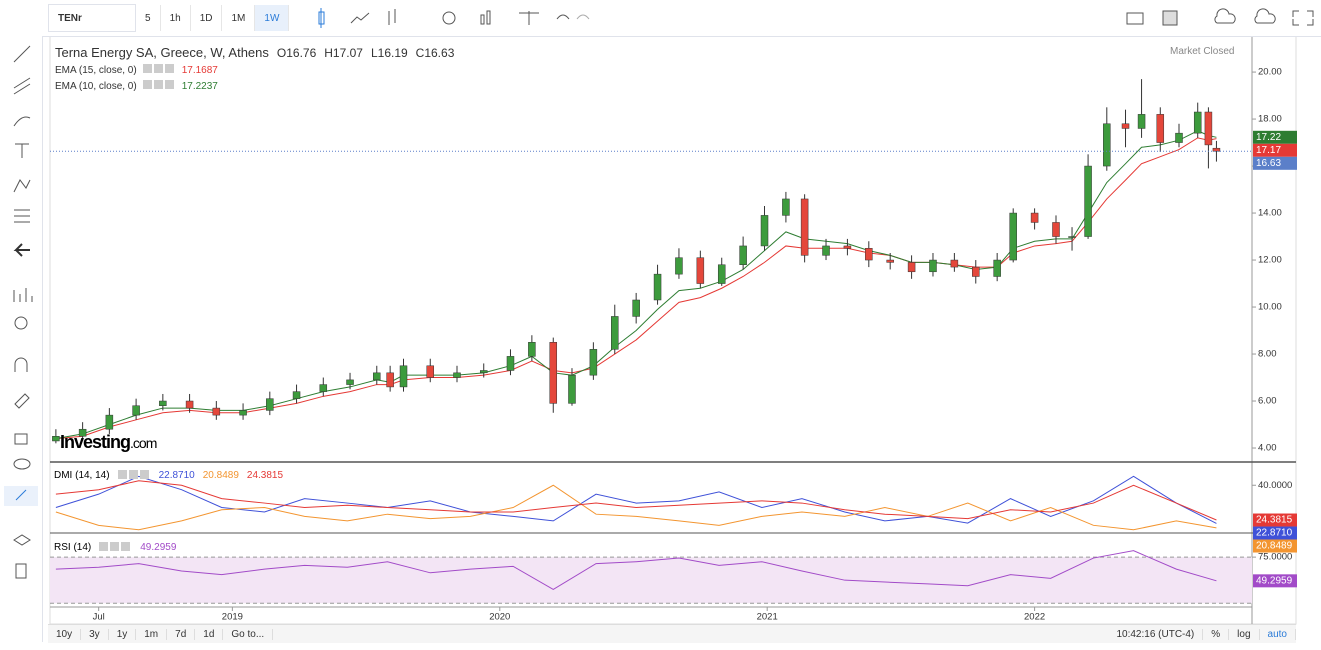 The image size is (1321, 650). I want to click on symbol-title: Terna Energy SA, Greece, W, Athens, so click(162, 52).